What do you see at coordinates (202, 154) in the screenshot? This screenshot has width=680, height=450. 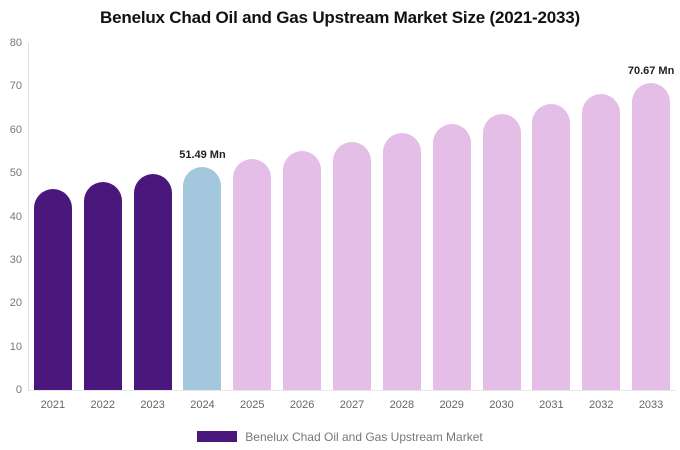 I see `bar-value-label: 51.49 Mn` at bounding box center [202, 154].